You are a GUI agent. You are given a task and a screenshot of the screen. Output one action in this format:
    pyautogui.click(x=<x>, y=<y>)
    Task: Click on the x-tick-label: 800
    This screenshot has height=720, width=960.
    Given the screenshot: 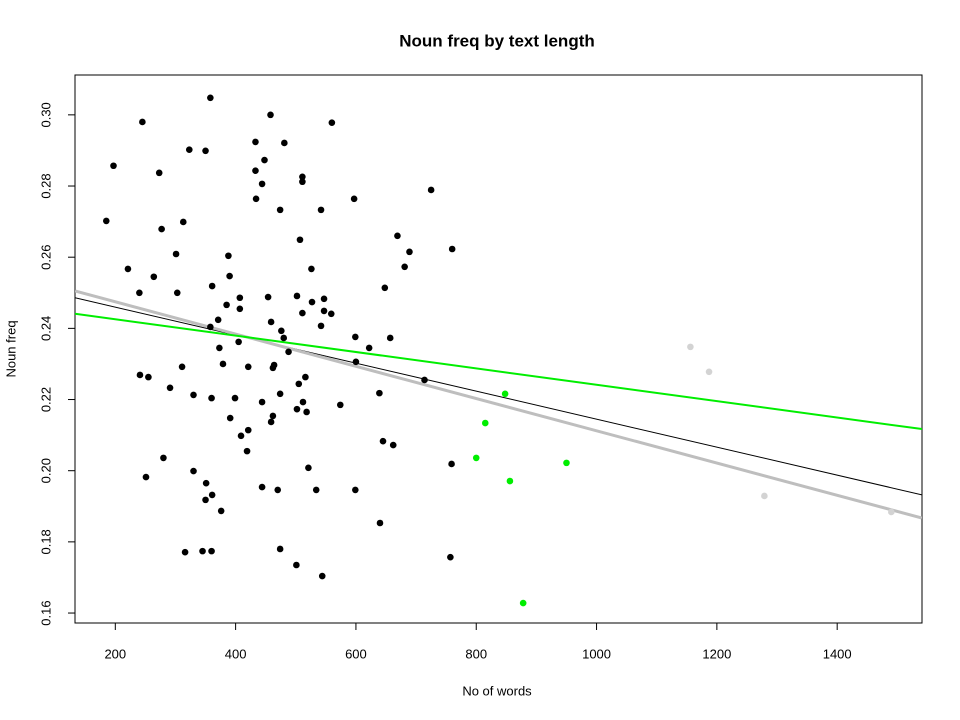 What is the action you would take?
    pyautogui.click(x=476, y=653)
    